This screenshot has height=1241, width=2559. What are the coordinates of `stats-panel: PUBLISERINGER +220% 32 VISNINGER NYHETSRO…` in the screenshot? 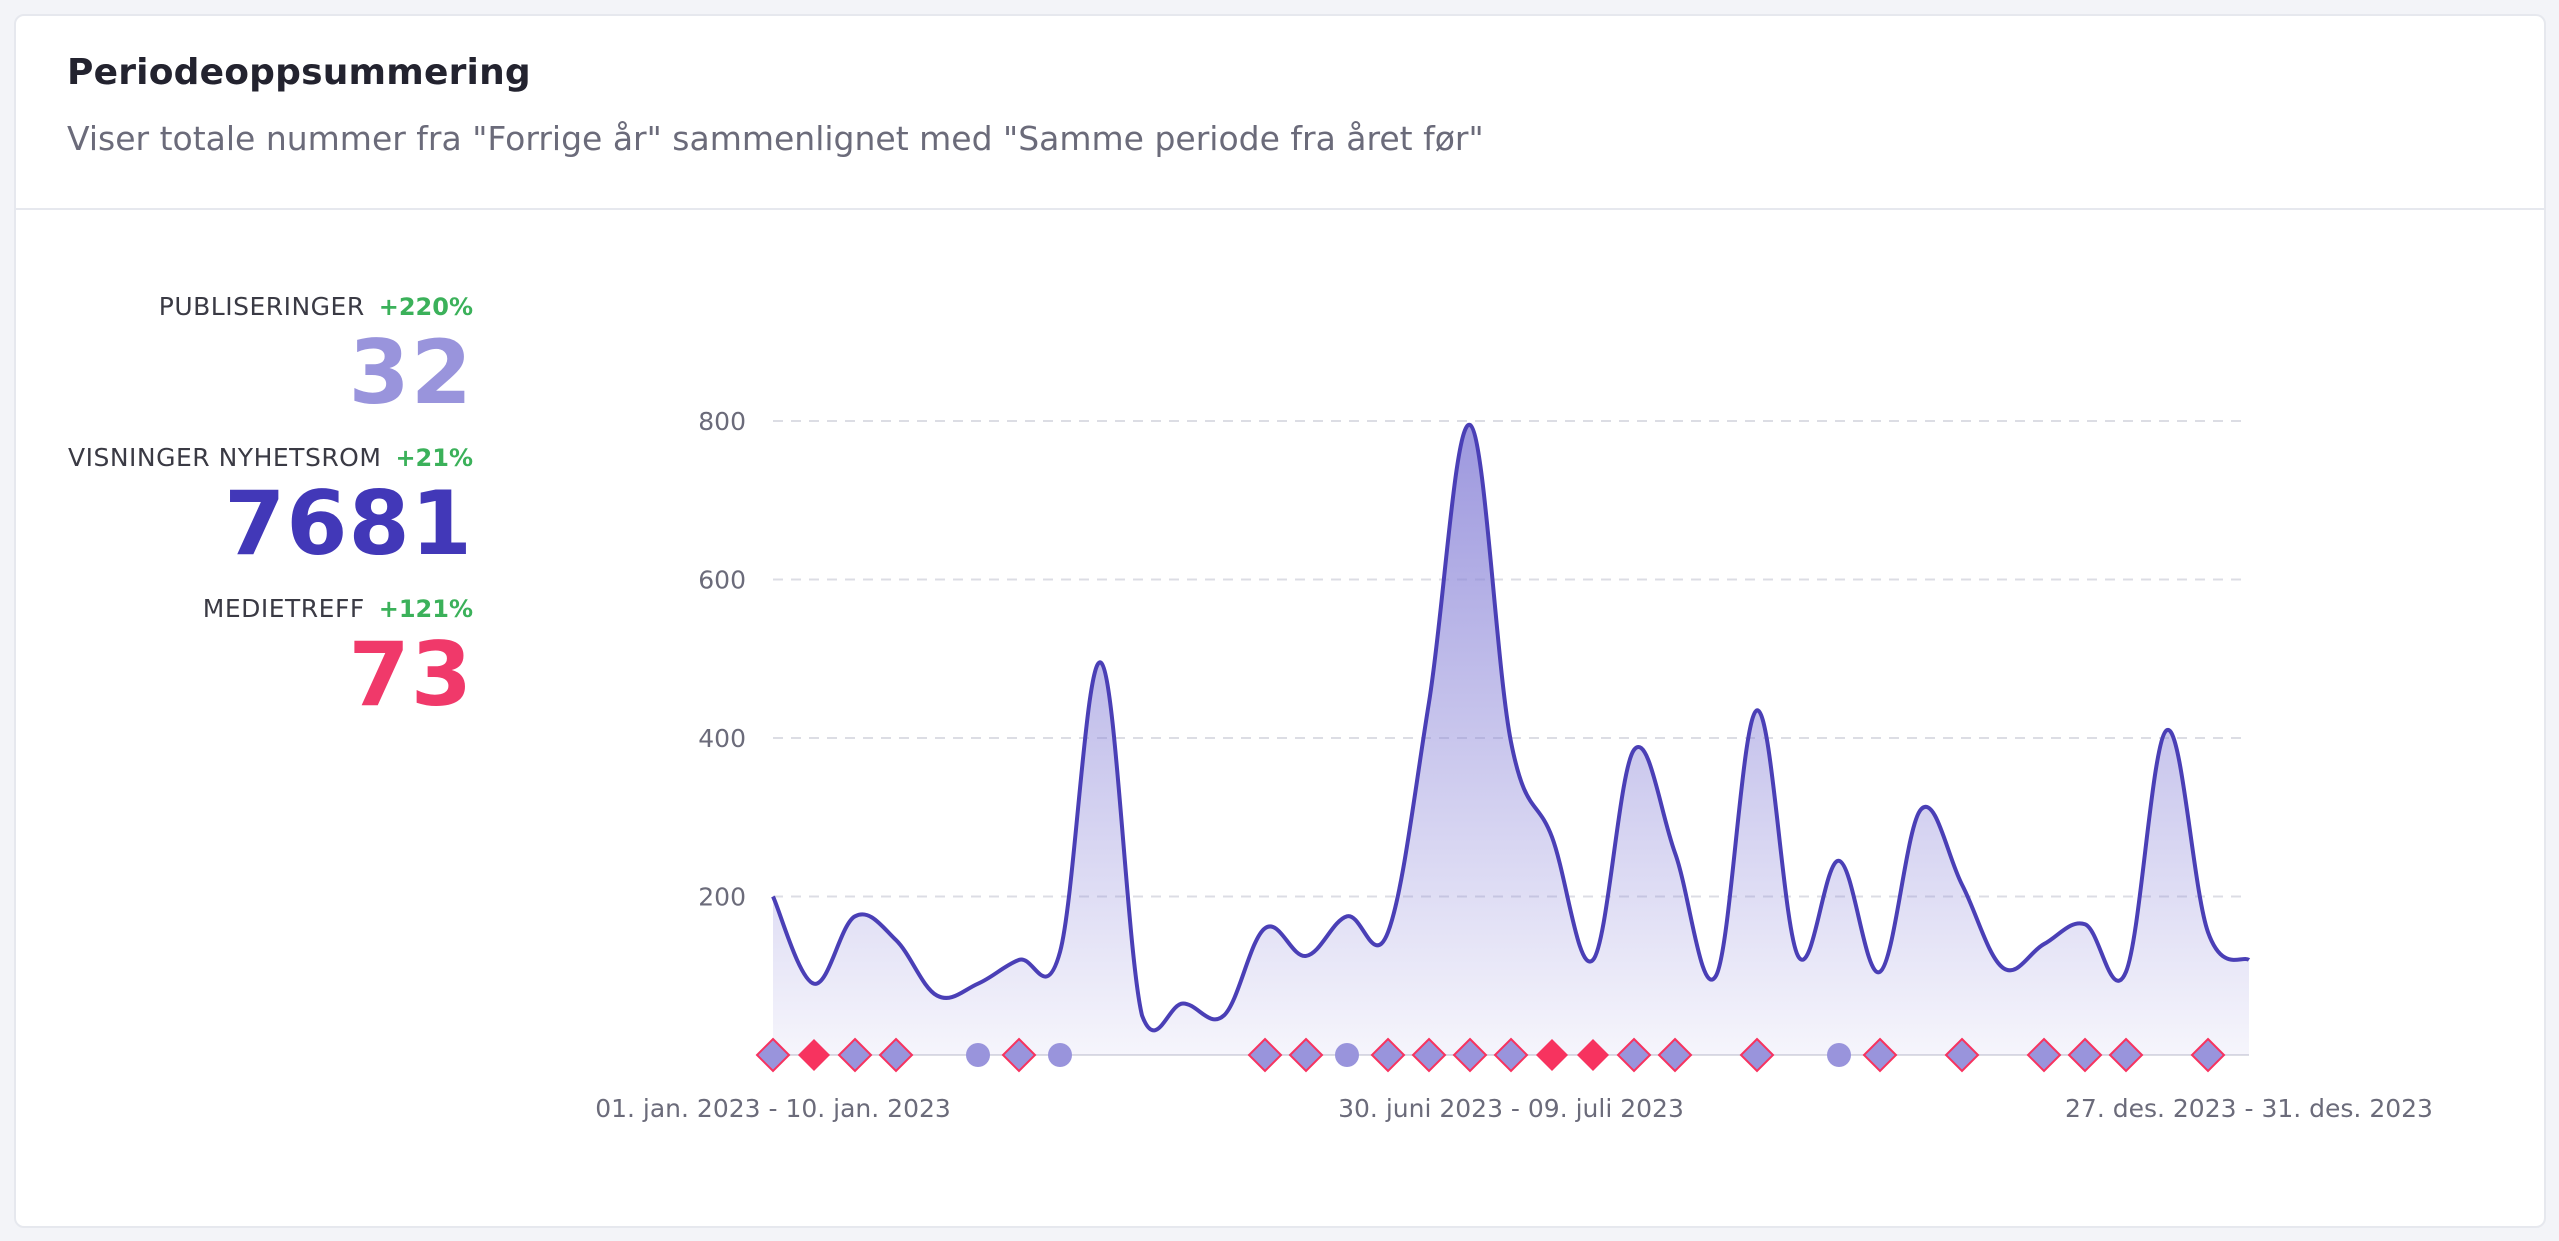 It's located at (259, 518).